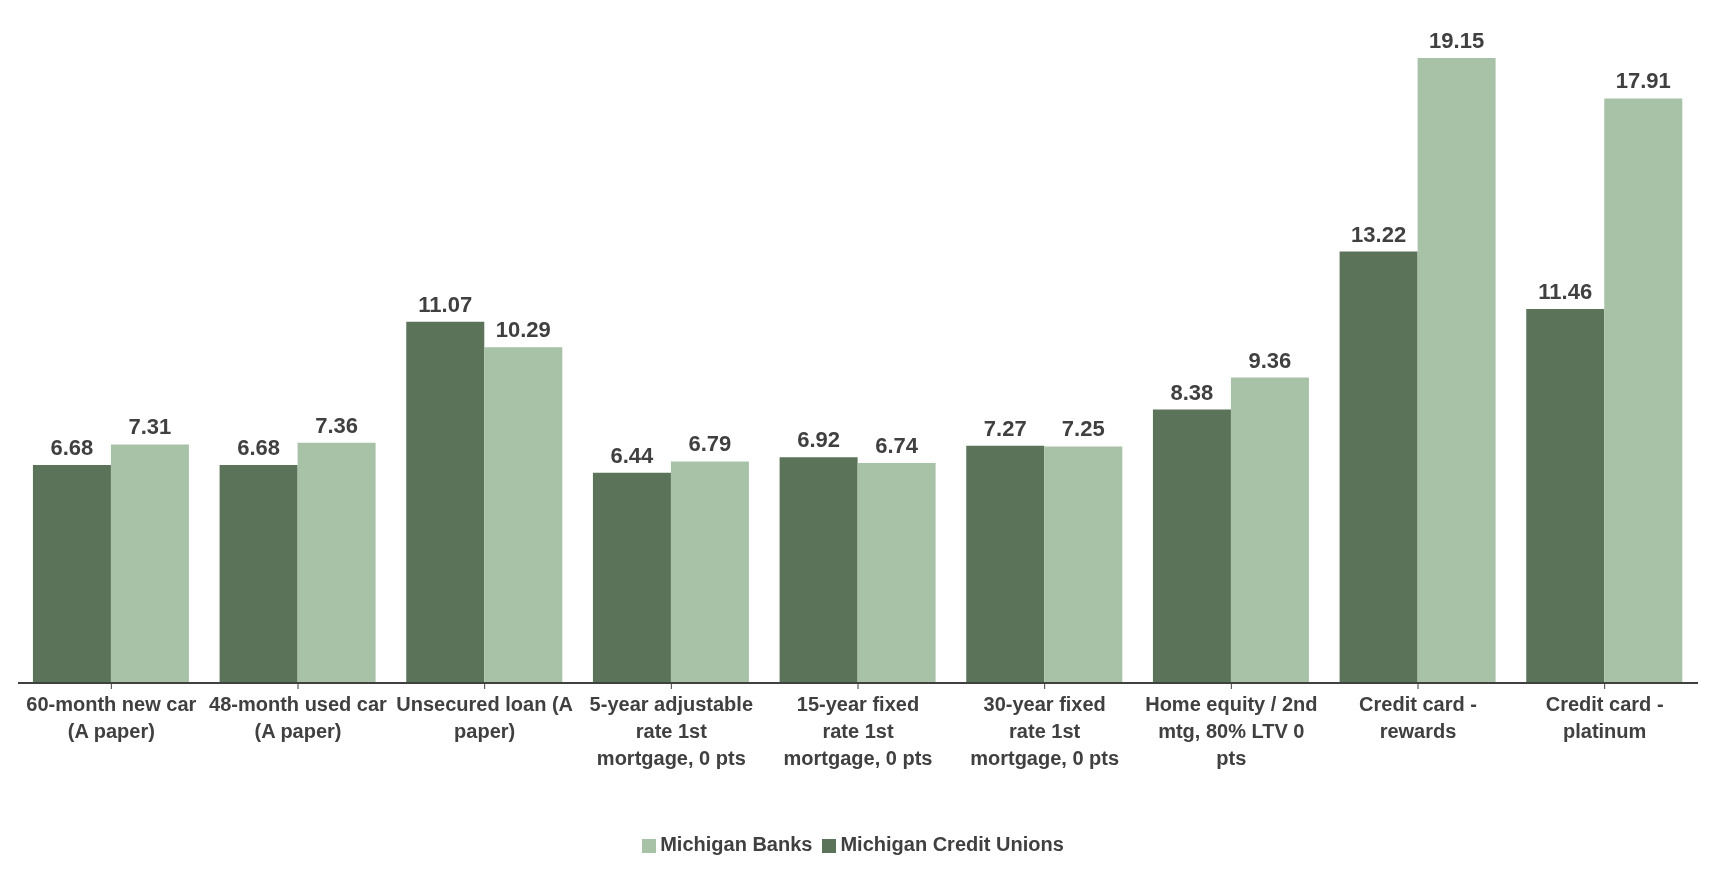  I want to click on x-tick-label: Credit card - rewards, so click(1418, 717).